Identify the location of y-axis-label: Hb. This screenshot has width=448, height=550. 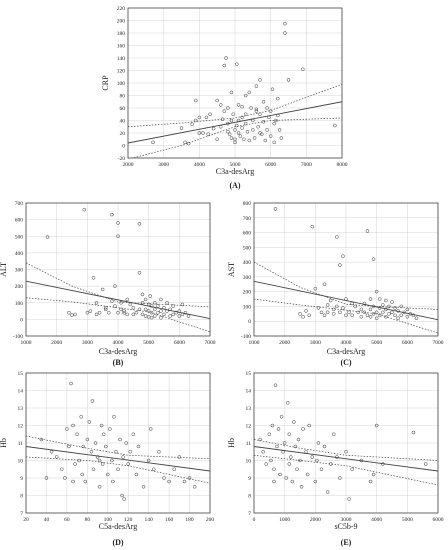
(231, 443).